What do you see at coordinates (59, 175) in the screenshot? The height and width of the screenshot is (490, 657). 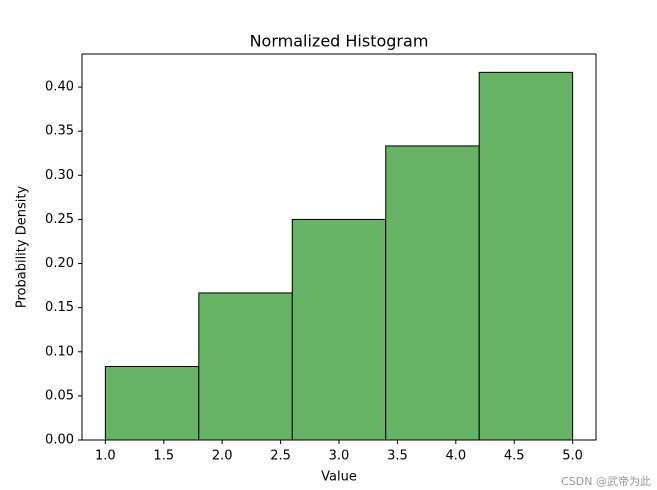 I see `y-tick-label: 0.30` at bounding box center [59, 175].